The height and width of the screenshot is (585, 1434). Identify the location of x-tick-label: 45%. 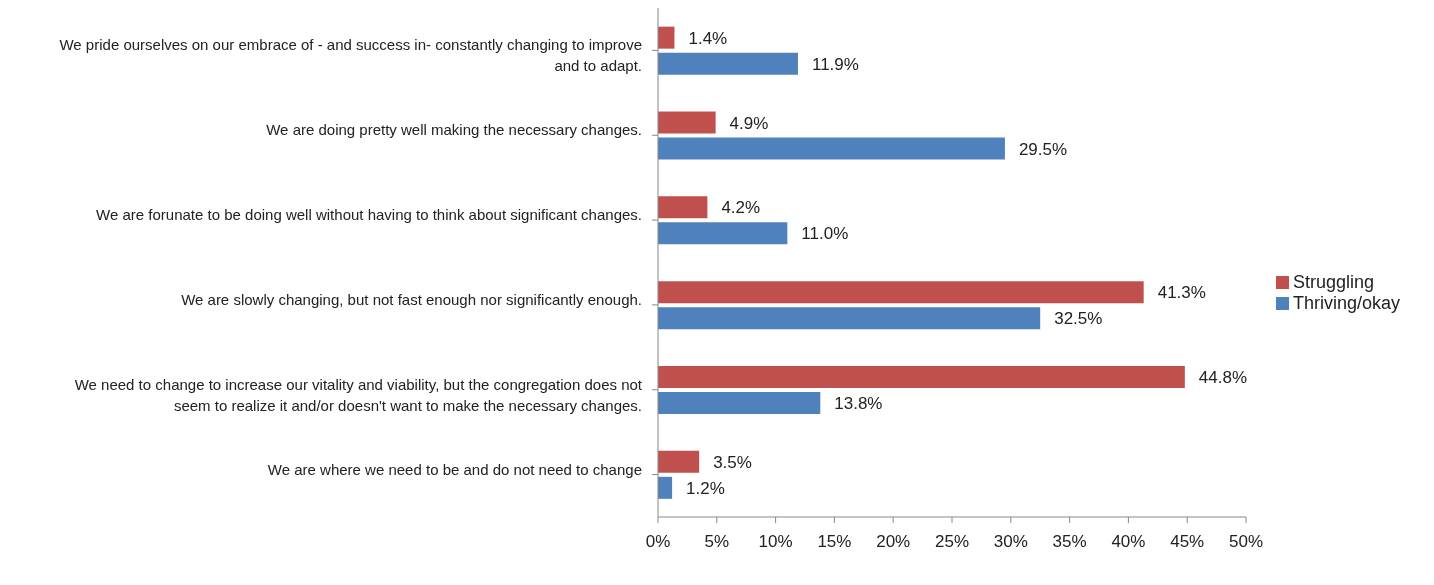
(1187, 542).